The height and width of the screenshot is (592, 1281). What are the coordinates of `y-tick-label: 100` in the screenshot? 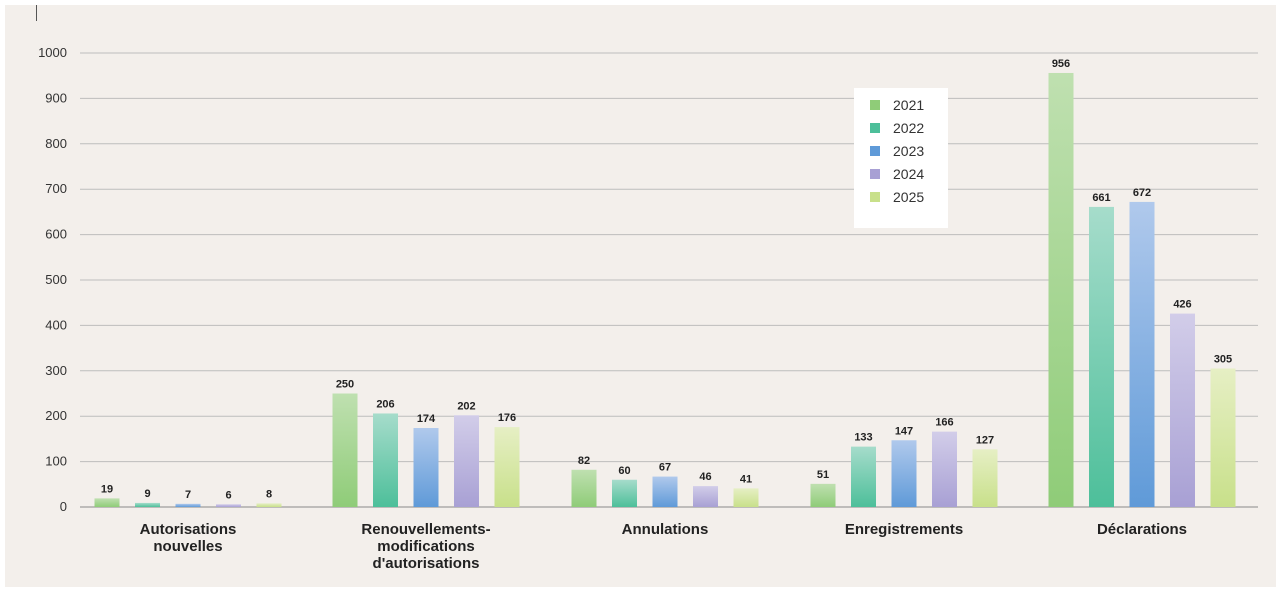 It's located at (56, 461).